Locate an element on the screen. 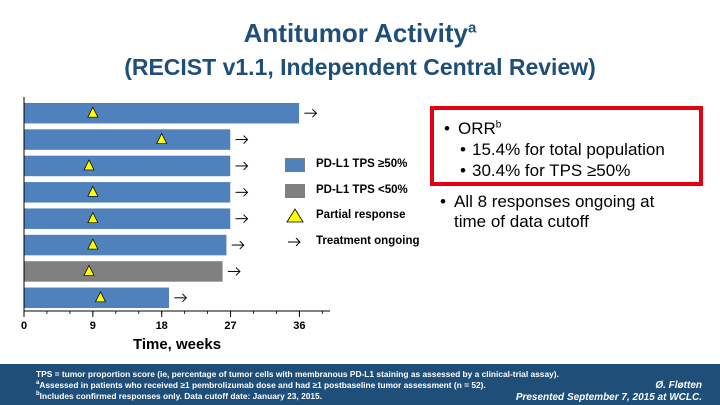  presenter-name: Ø. Fløtten is located at coordinates (678, 385).